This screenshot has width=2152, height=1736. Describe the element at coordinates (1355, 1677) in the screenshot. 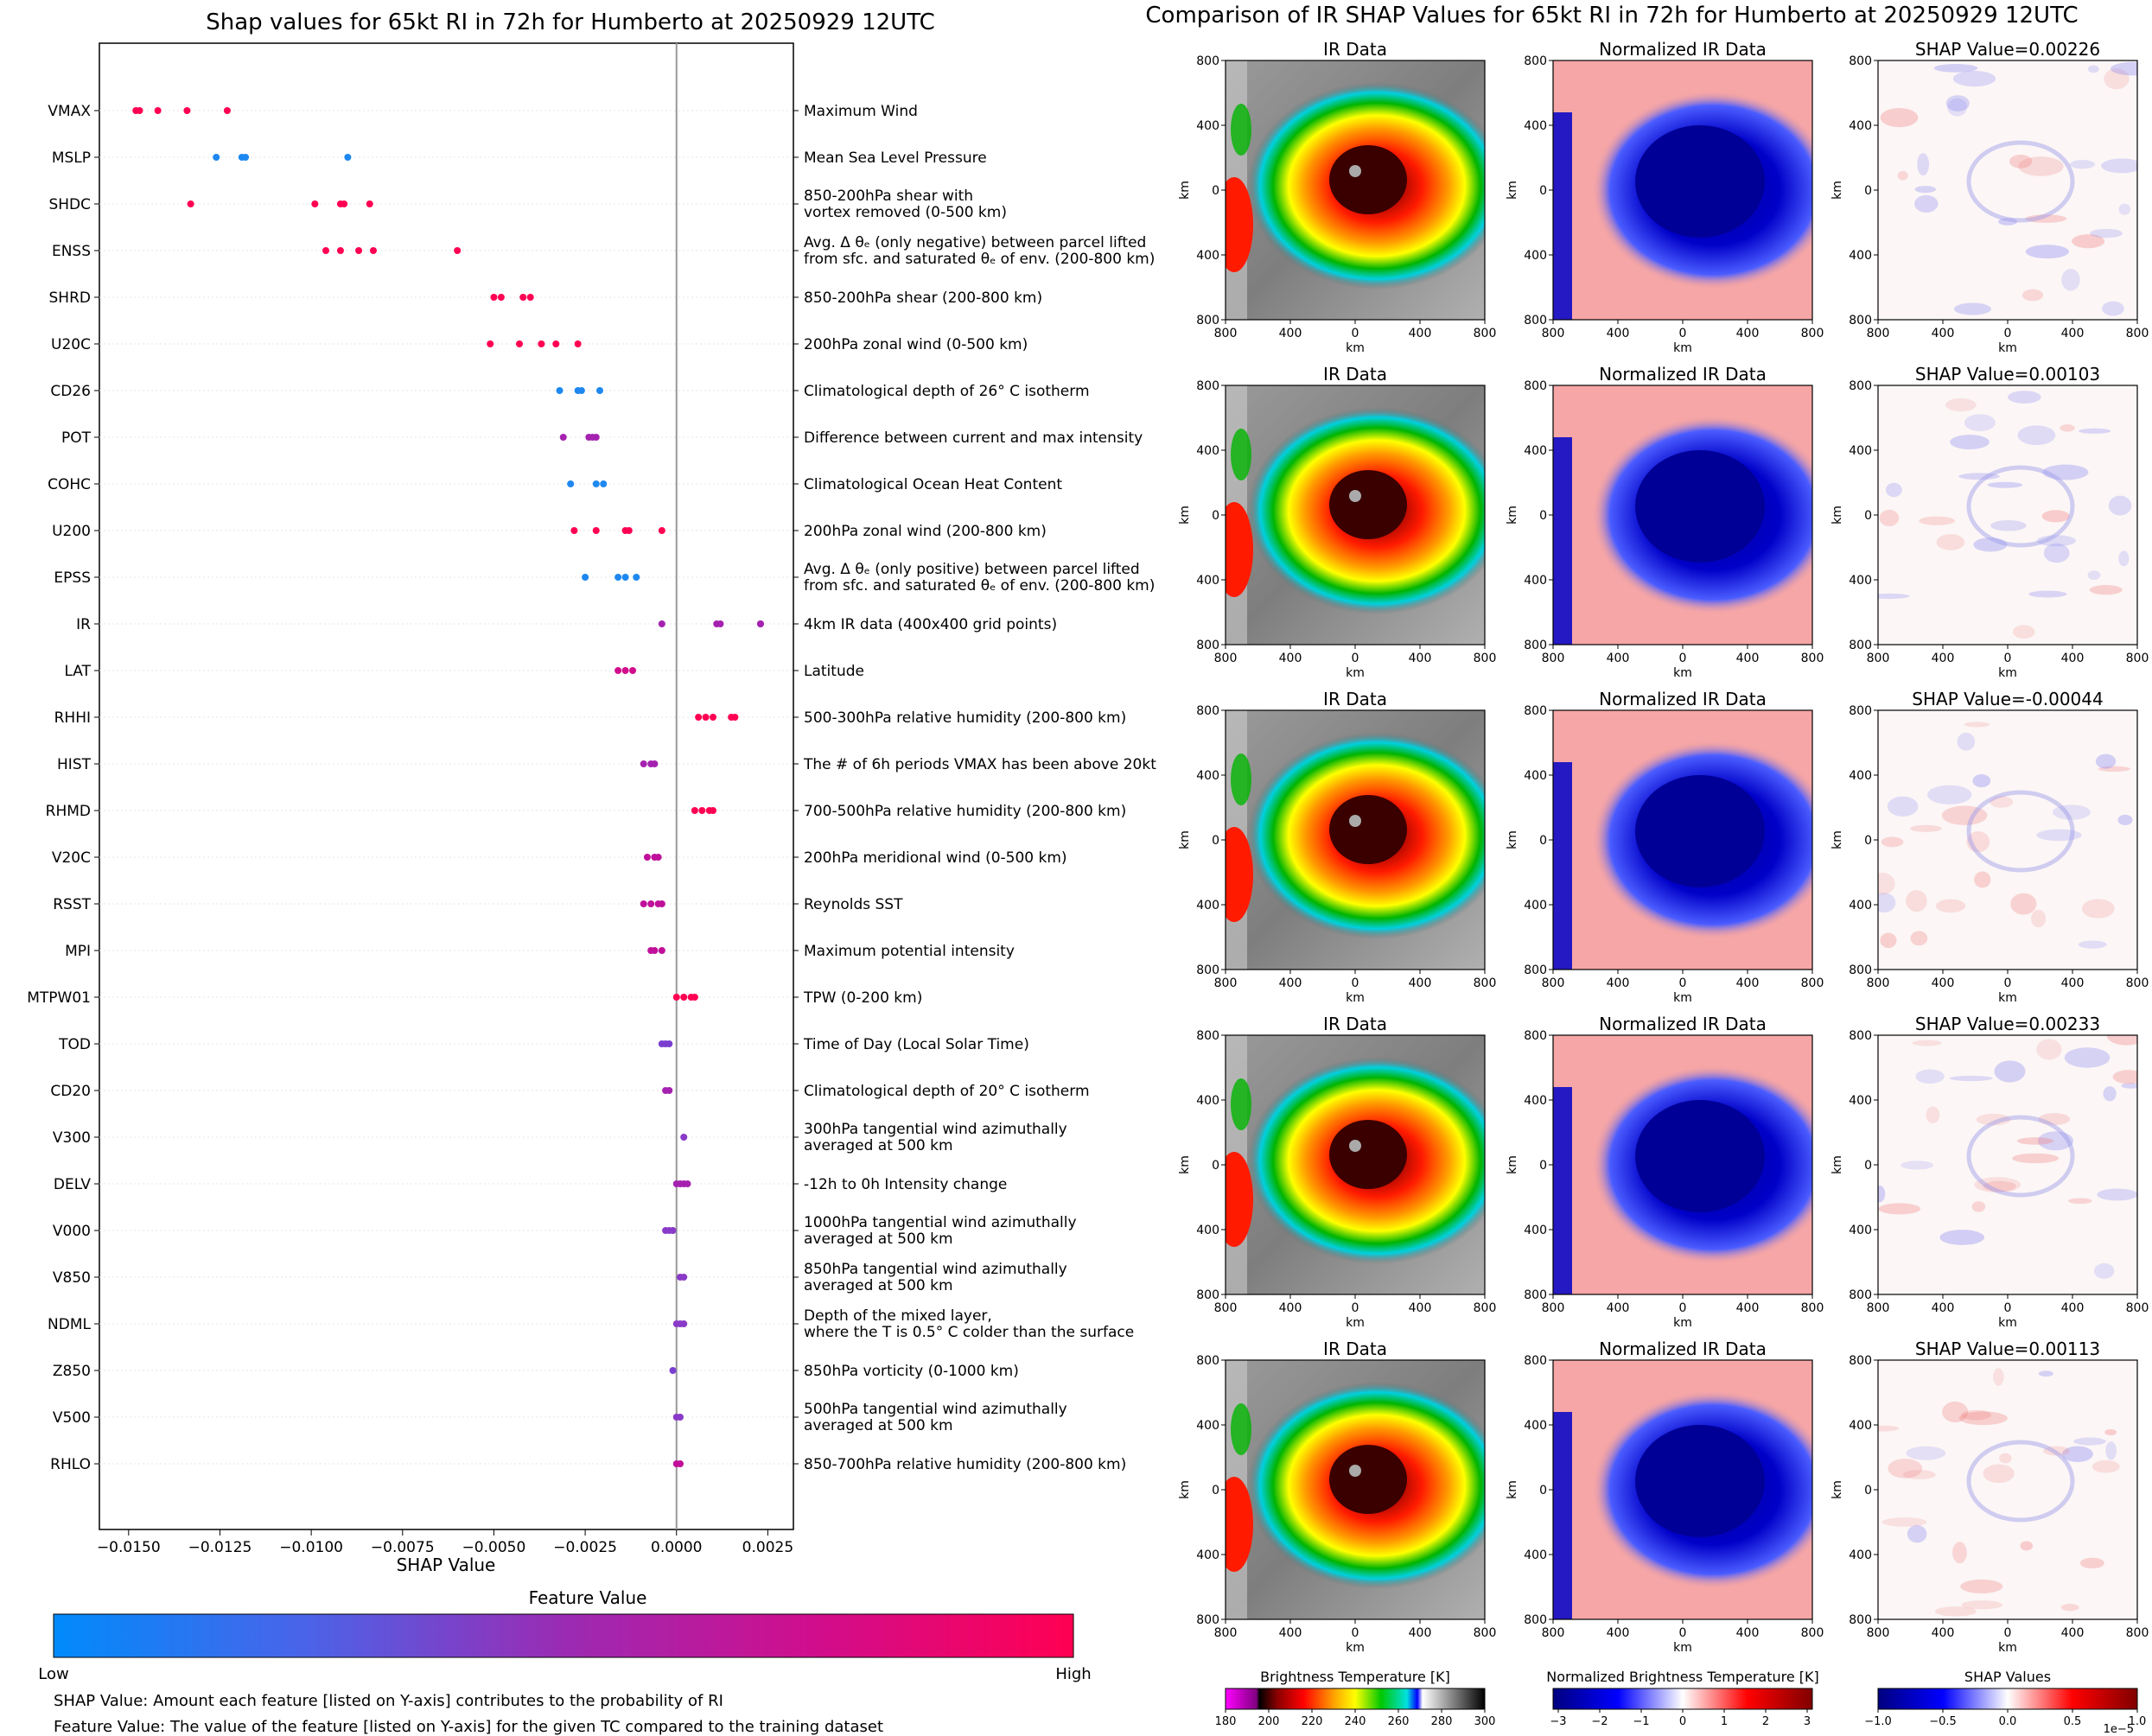

I see `colorbar-title: Brightness Temperature [K]` at that location.